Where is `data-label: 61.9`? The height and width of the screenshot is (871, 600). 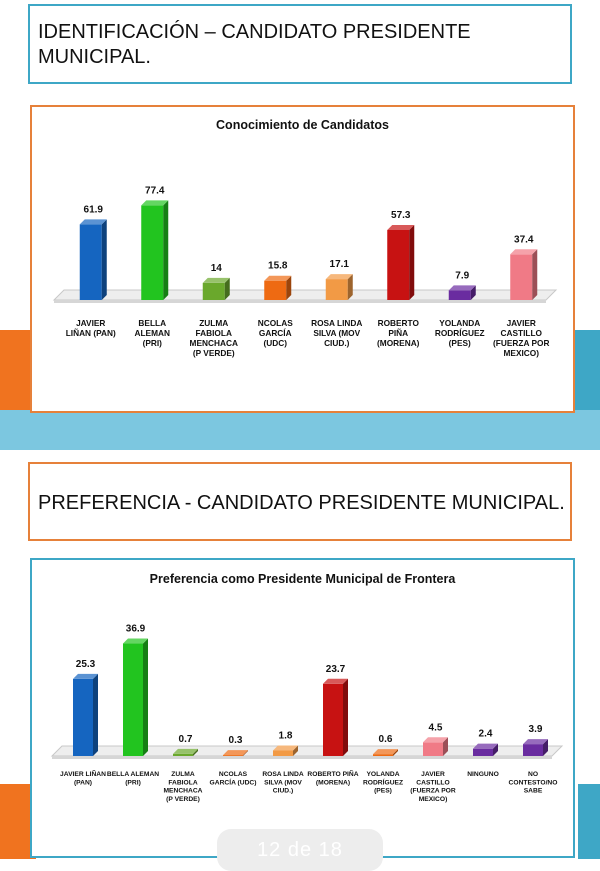 data-label: 61.9 is located at coordinates (94, 209).